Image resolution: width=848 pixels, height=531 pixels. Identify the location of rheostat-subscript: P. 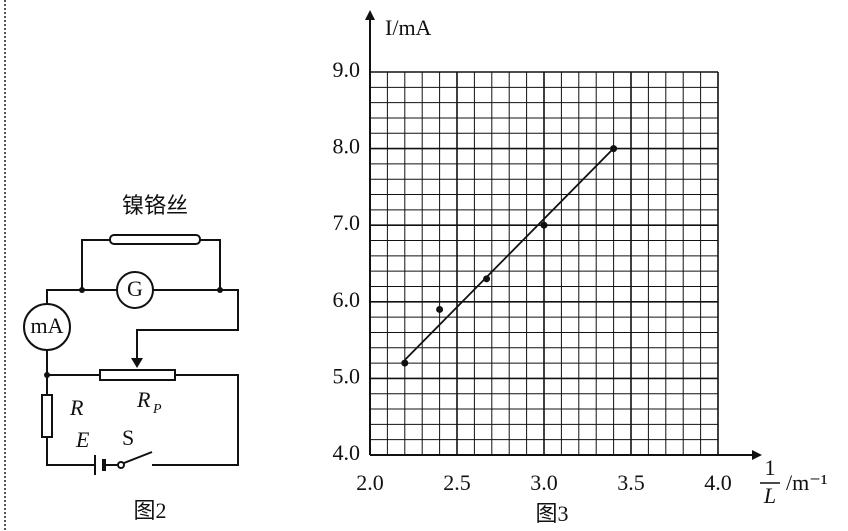
(157, 409).